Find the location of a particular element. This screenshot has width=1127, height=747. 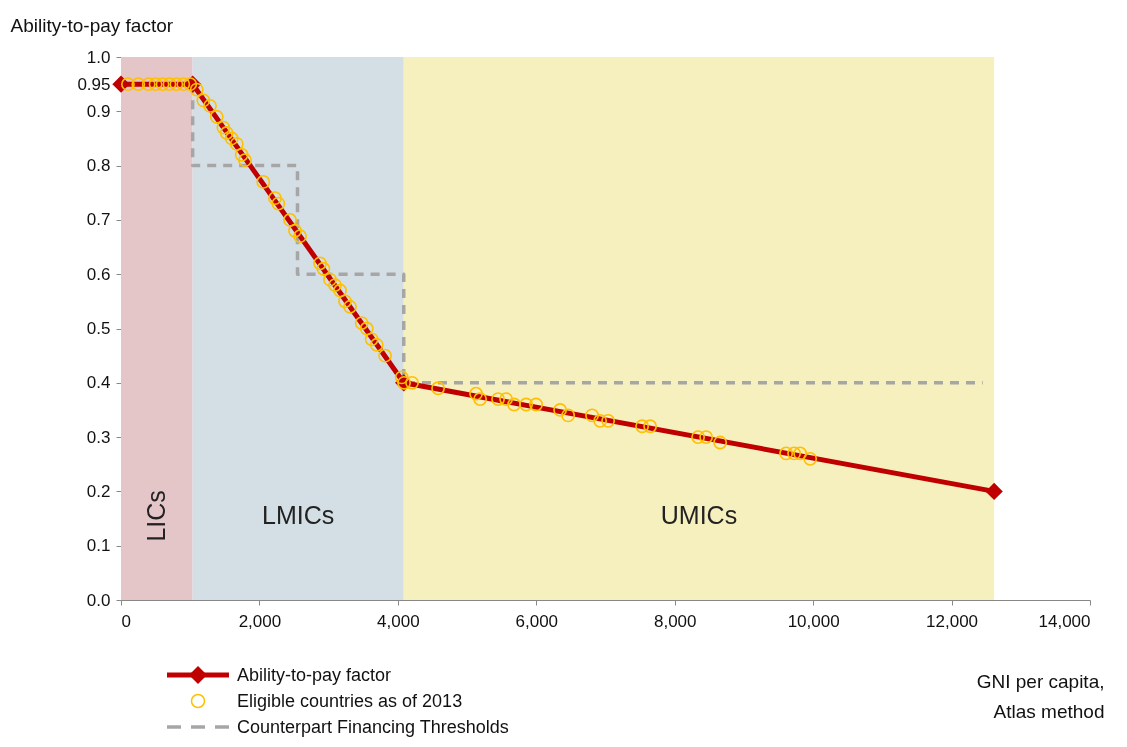

band-label: UMICs is located at coordinates (699, 514).